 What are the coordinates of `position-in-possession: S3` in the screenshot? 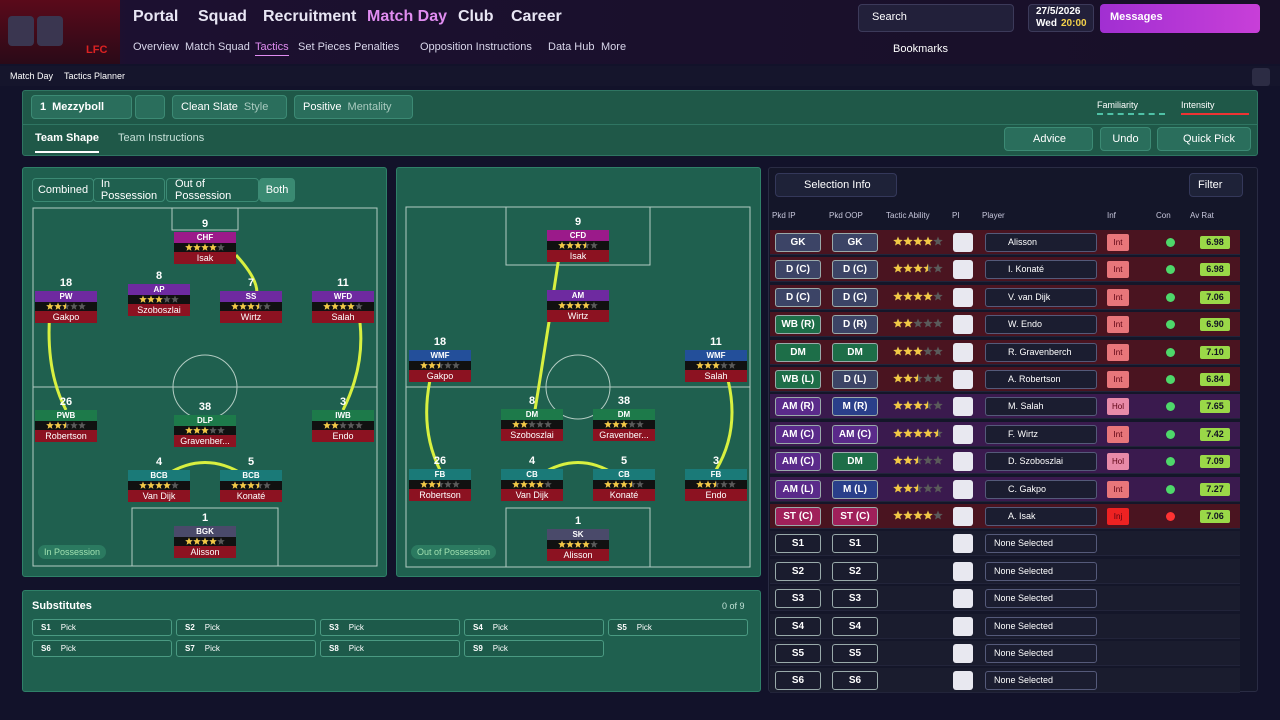 It's located at (798, 599).